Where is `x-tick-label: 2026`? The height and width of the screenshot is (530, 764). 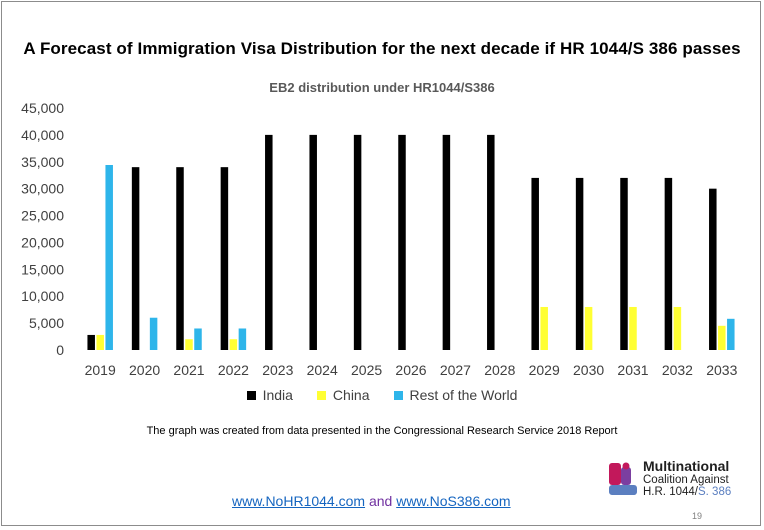
x-tick-label: 2026 is located at coordinates (410, 370).